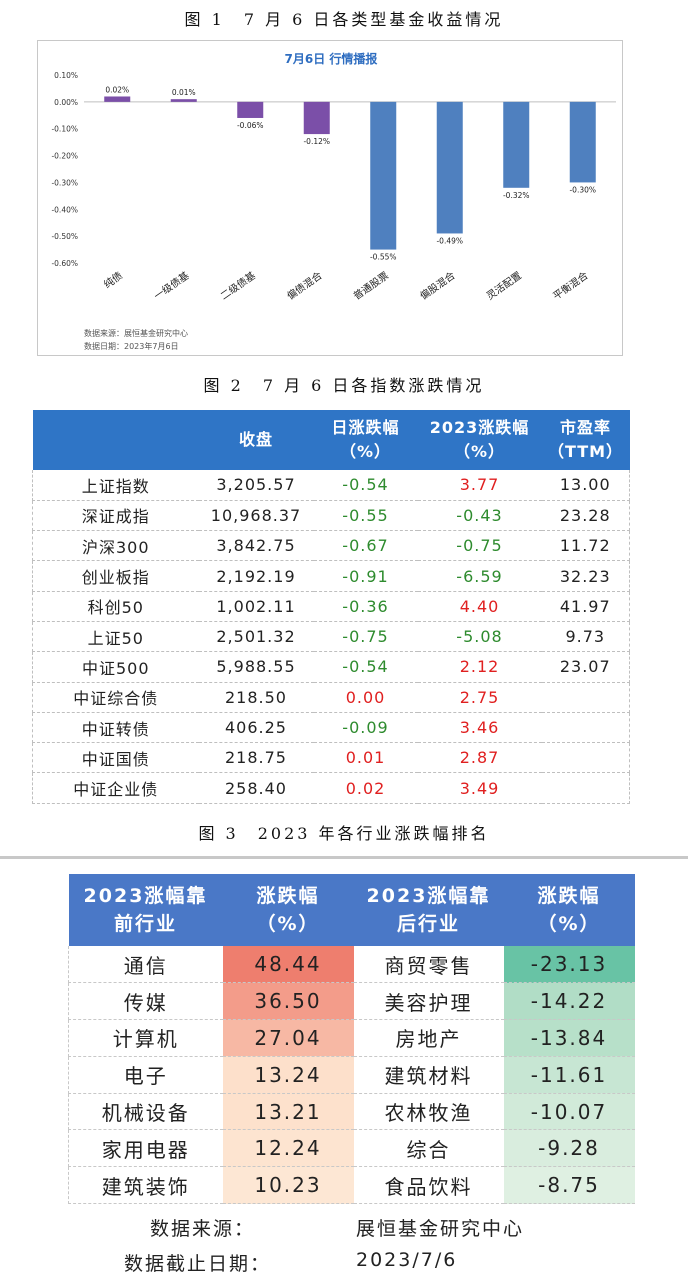 This screenshot has width=688, height=1282. What do you see at coordinates (569, 1112) in the screenshot?
I see `bottom-industry-change: -10.07` at bounding box center [569, 1112].